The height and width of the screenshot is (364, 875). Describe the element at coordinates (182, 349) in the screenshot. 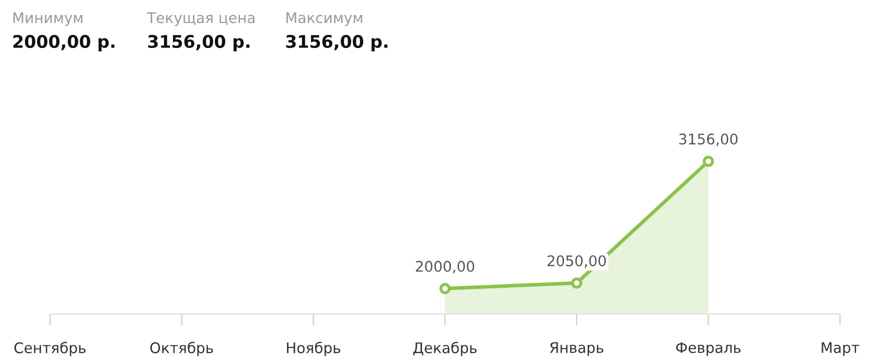

I see `x-tick-label: Октябрь` at that location.